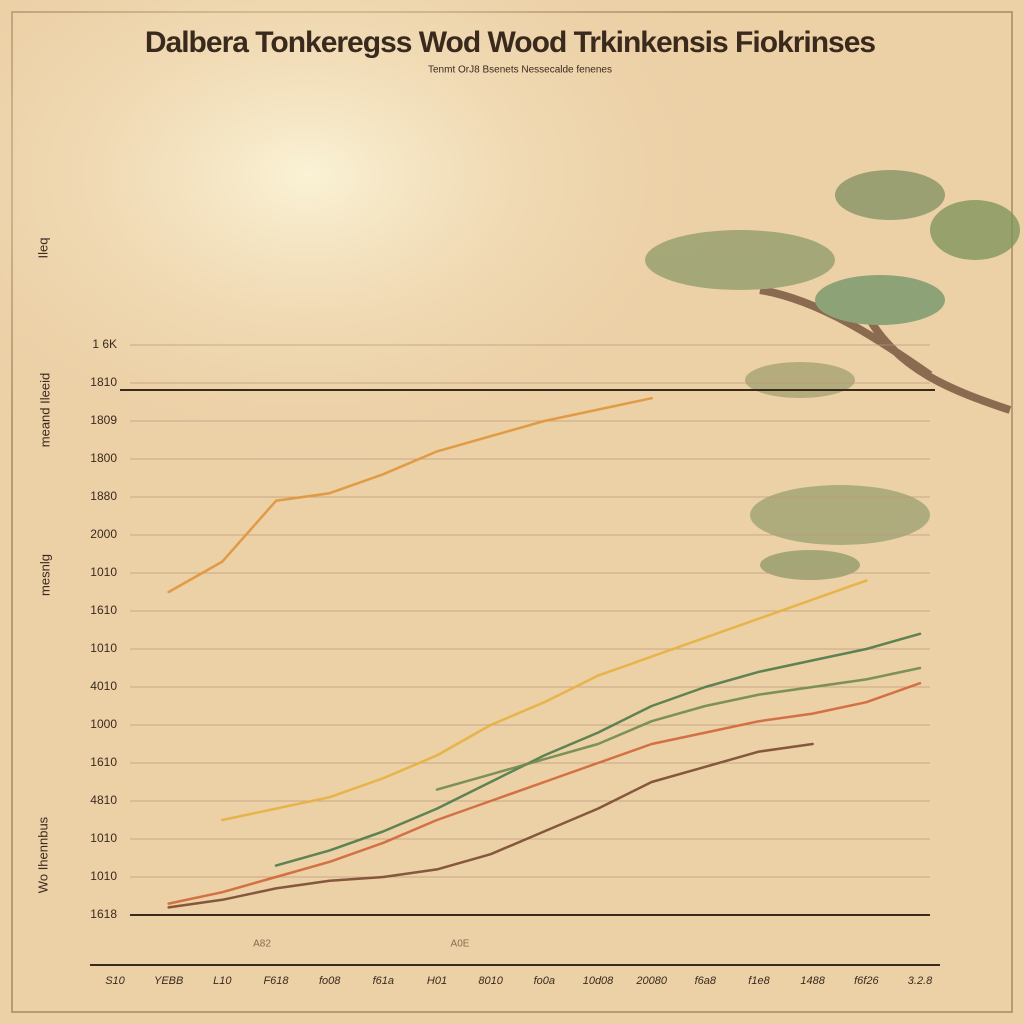  I want to click on annotation: Ileq, so click(42, 248).